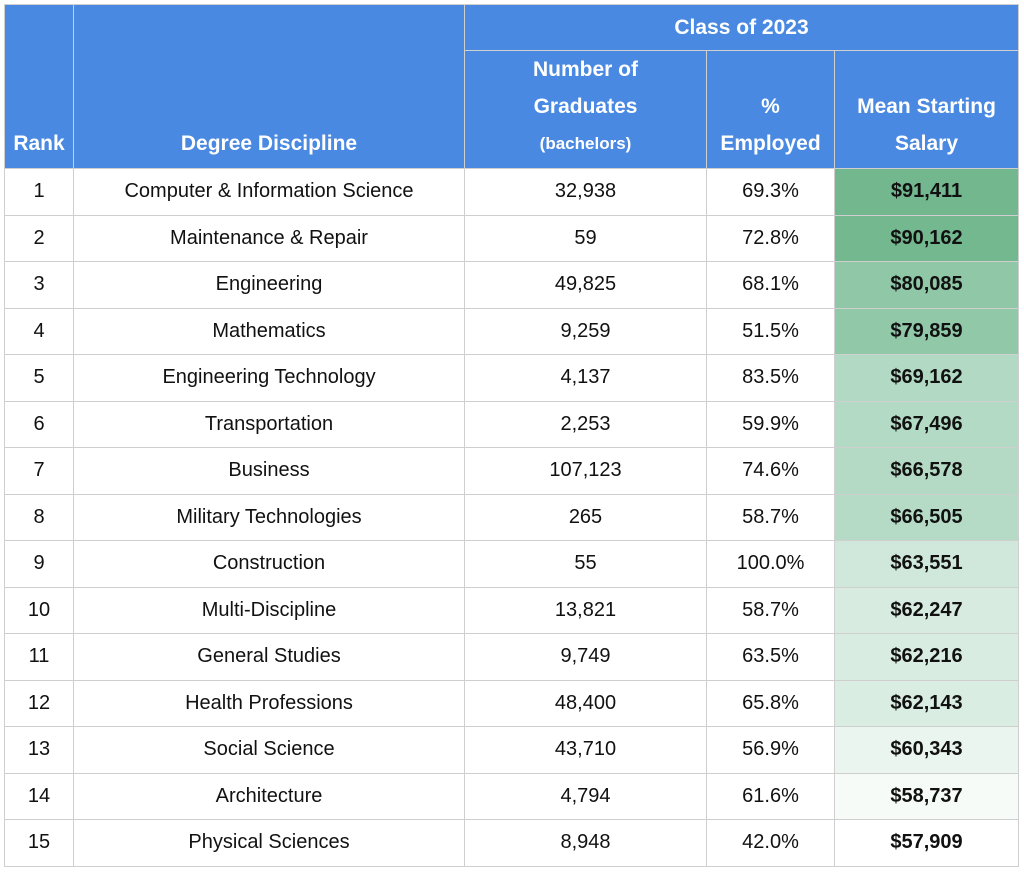 This screenshot has width=1024, height=880. What do you see at coordinates (926, 517) in the screenshot?
I see `salary-cell: $66,505` at bounding box center [926, 517].